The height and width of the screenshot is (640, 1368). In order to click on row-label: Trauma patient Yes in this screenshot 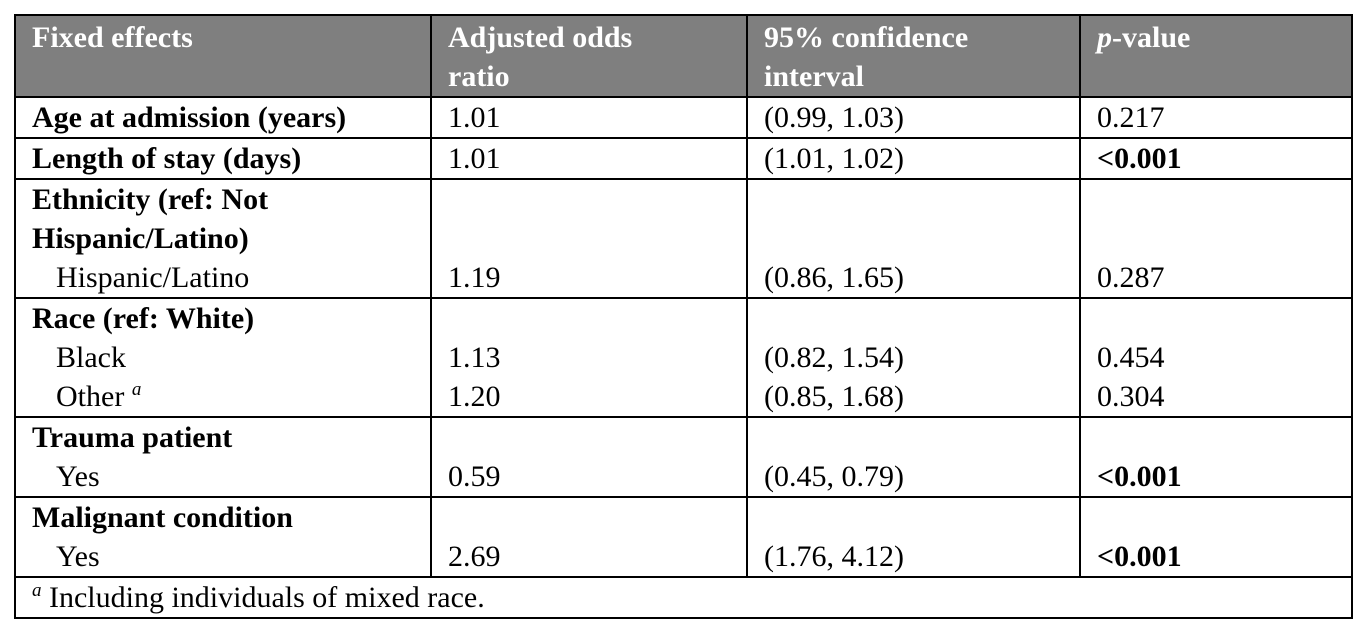, I will do `click(223, 457)`.